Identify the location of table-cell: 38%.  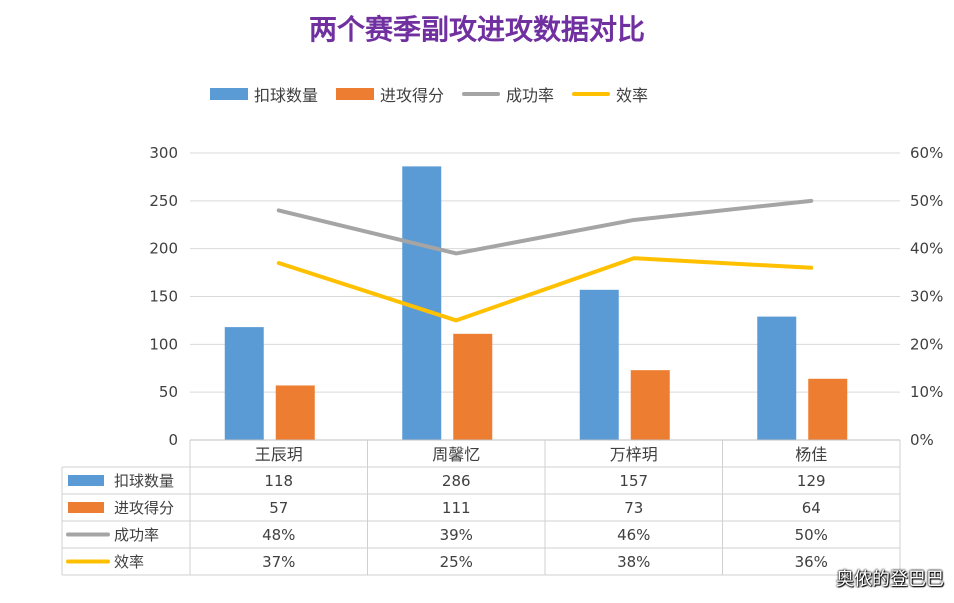
(633, 562).